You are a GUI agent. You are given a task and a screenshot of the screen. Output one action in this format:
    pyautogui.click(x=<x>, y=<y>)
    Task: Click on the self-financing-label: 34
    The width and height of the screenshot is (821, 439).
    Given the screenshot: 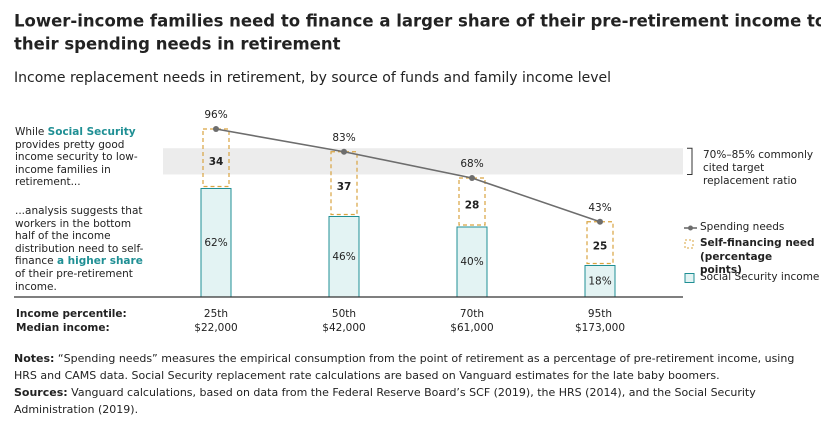 What is the action you would take?
    pyautogui.click(x=216, y=162)
    